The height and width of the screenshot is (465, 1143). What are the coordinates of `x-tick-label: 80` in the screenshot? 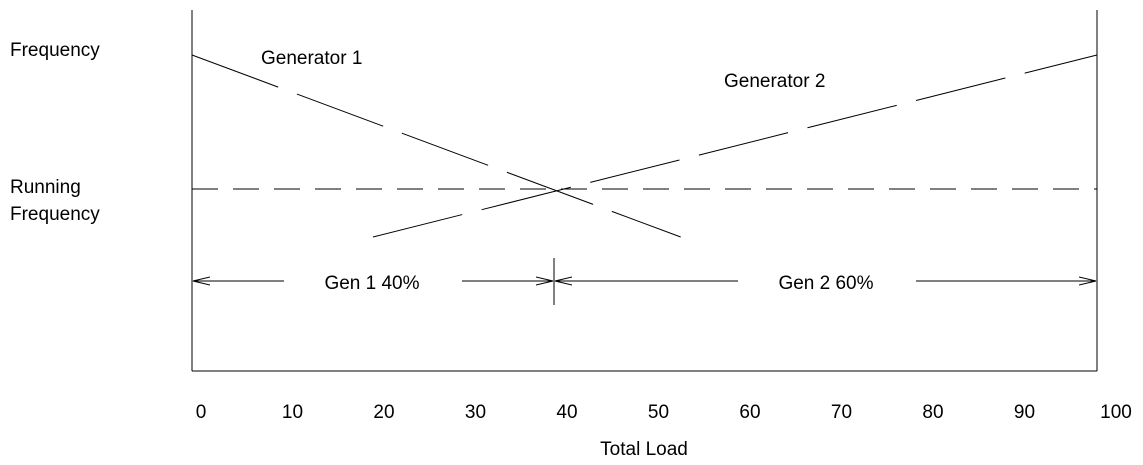 It's located at (932, 412).